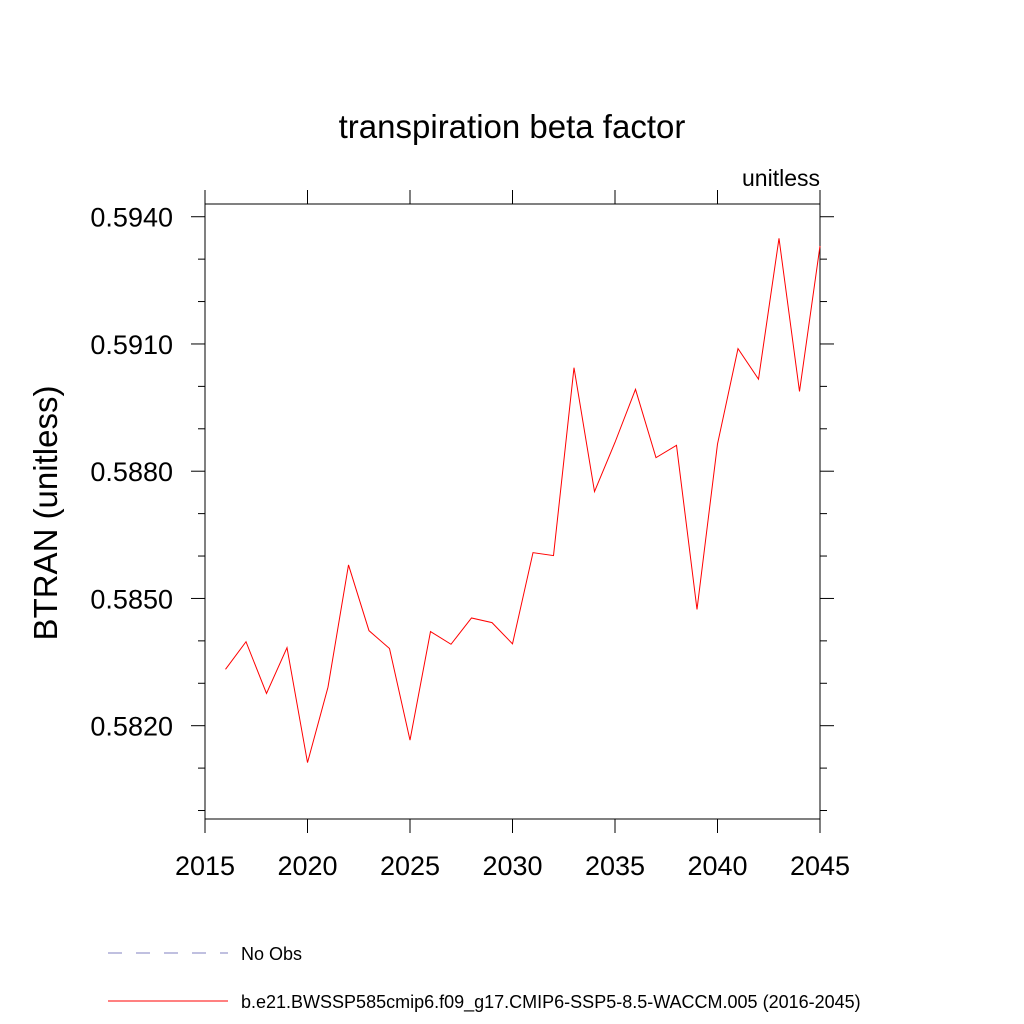 The image size is (1024, 1024). I want to click on units-label: unitless, so click(781, 178).